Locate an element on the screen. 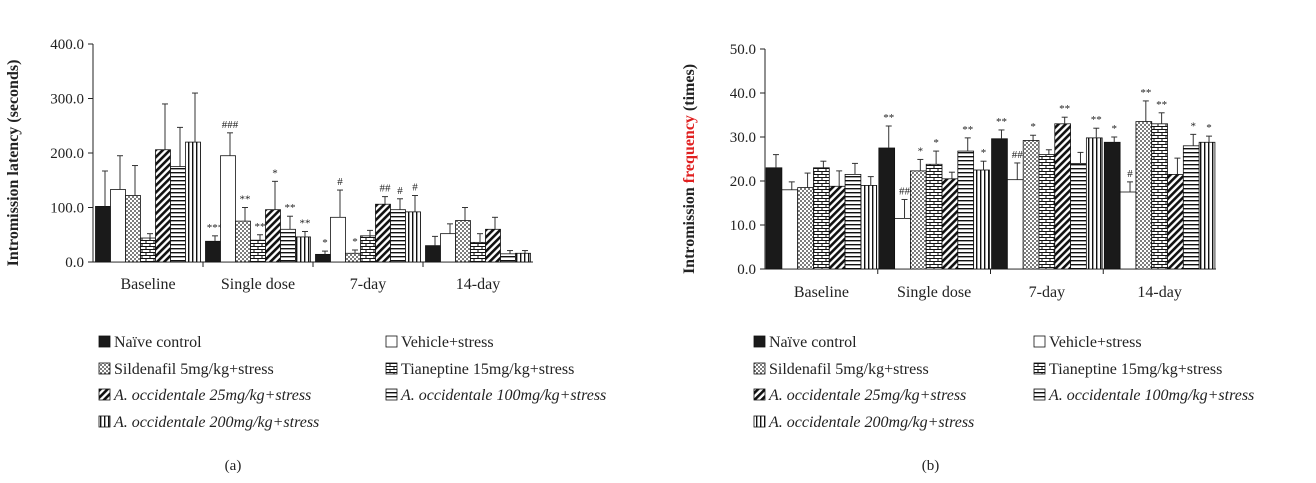  bar-vehicle-stress-single-dose is located at coordinates (902, 243).